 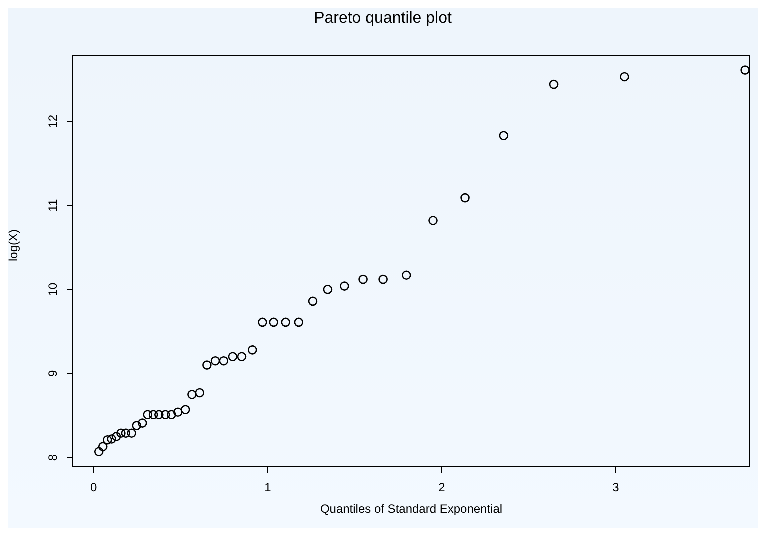 I want to click on y-tick-label: 8, so click(x=53, y=458).